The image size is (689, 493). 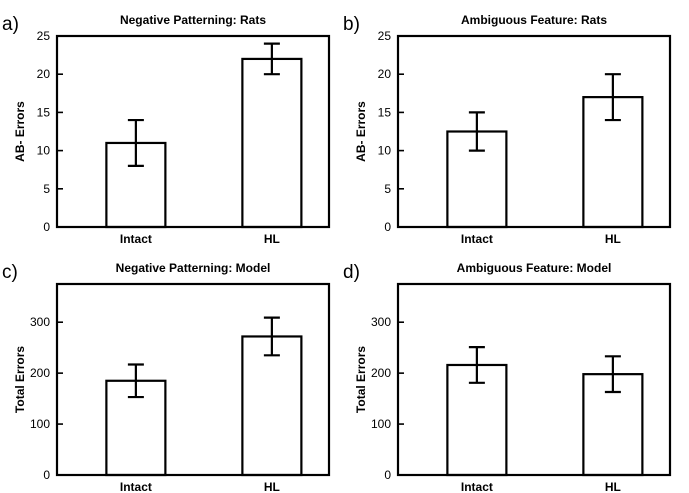 What do you see at coordinates (193, 268) in the screenshot?
I see `chart-title: Negative Patterning: Model` at bounding box center [193, 268].